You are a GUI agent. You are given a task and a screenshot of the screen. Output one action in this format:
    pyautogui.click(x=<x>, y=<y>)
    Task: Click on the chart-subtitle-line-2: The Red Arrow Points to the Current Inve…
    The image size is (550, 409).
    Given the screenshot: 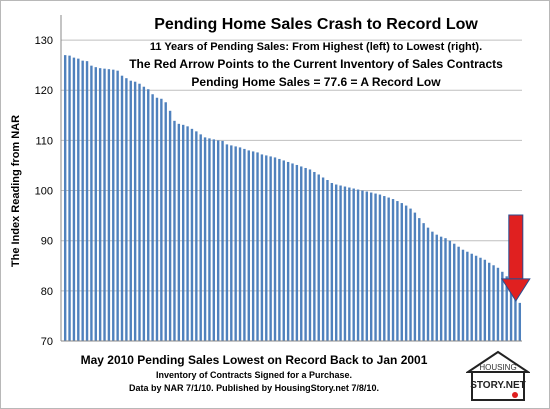 What is the action you would take?
    pyautogui.click(x=316, y=64)
    